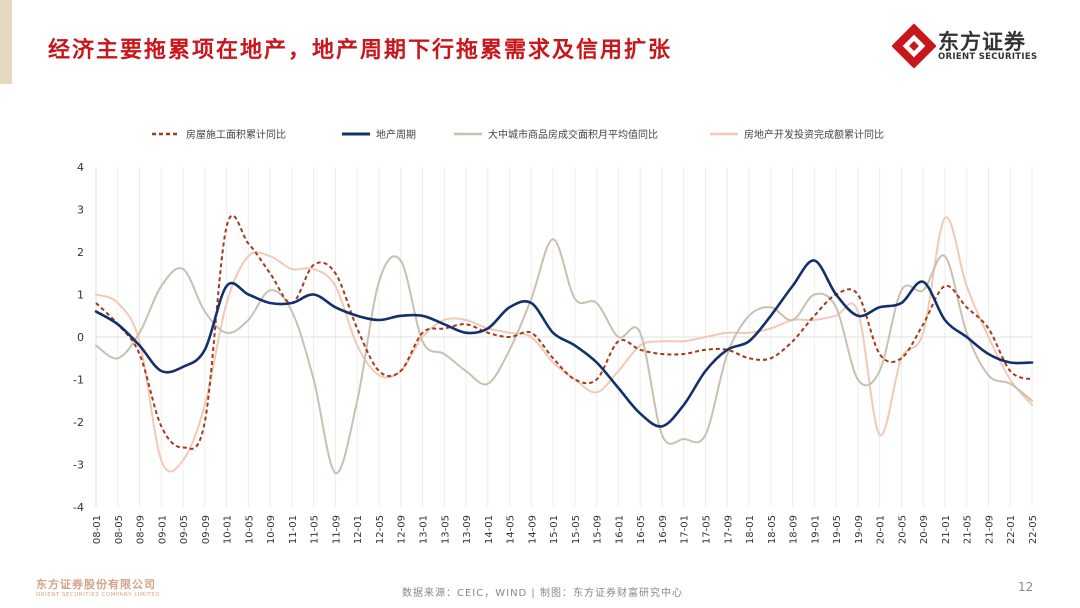 Image resolution: width=1080 pixels, height=608 pixels. Describe the element at coordinates (902, 529) in the screenshot. I see `x-tick-label: 20-05` at that location.